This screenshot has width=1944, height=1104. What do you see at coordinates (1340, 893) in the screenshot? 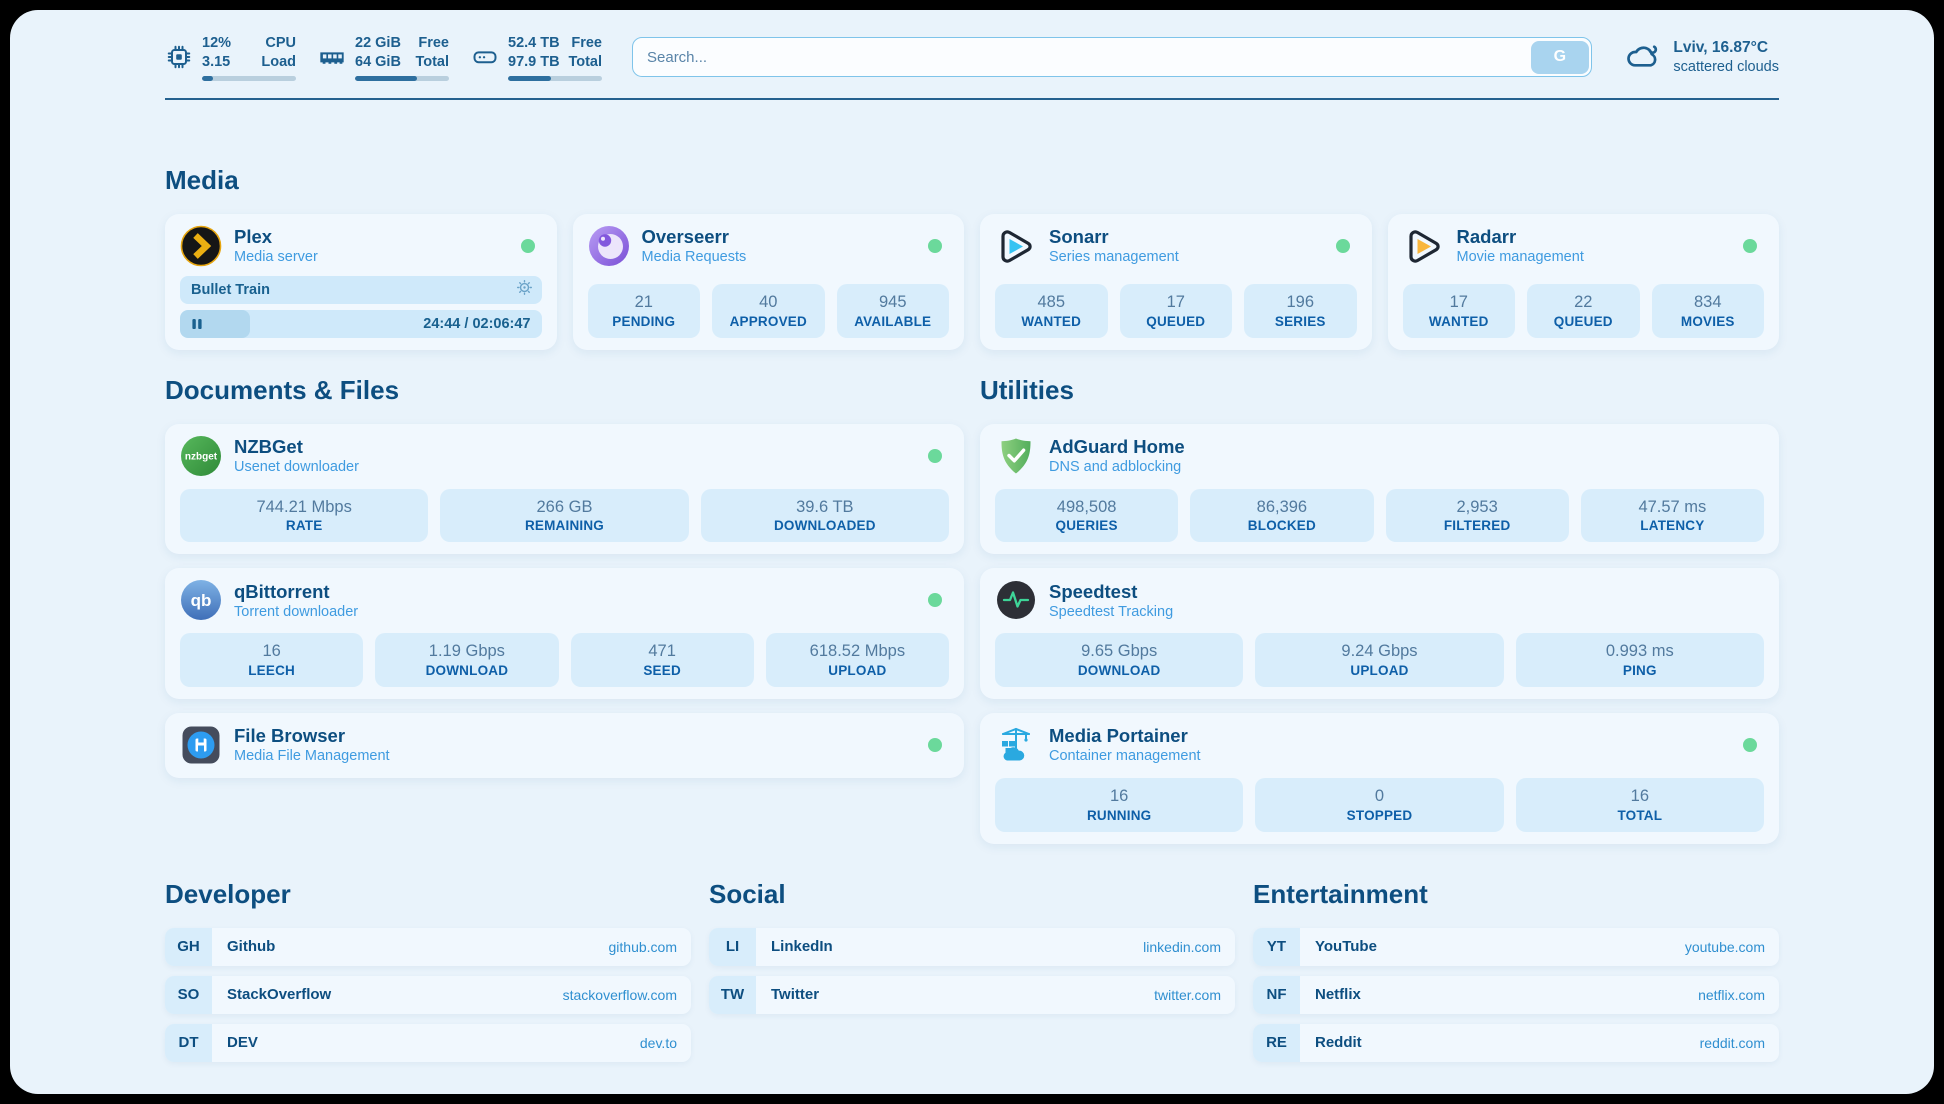
I see `section-title-entertainment: Entertainment` at bounding box center [1340, 893].